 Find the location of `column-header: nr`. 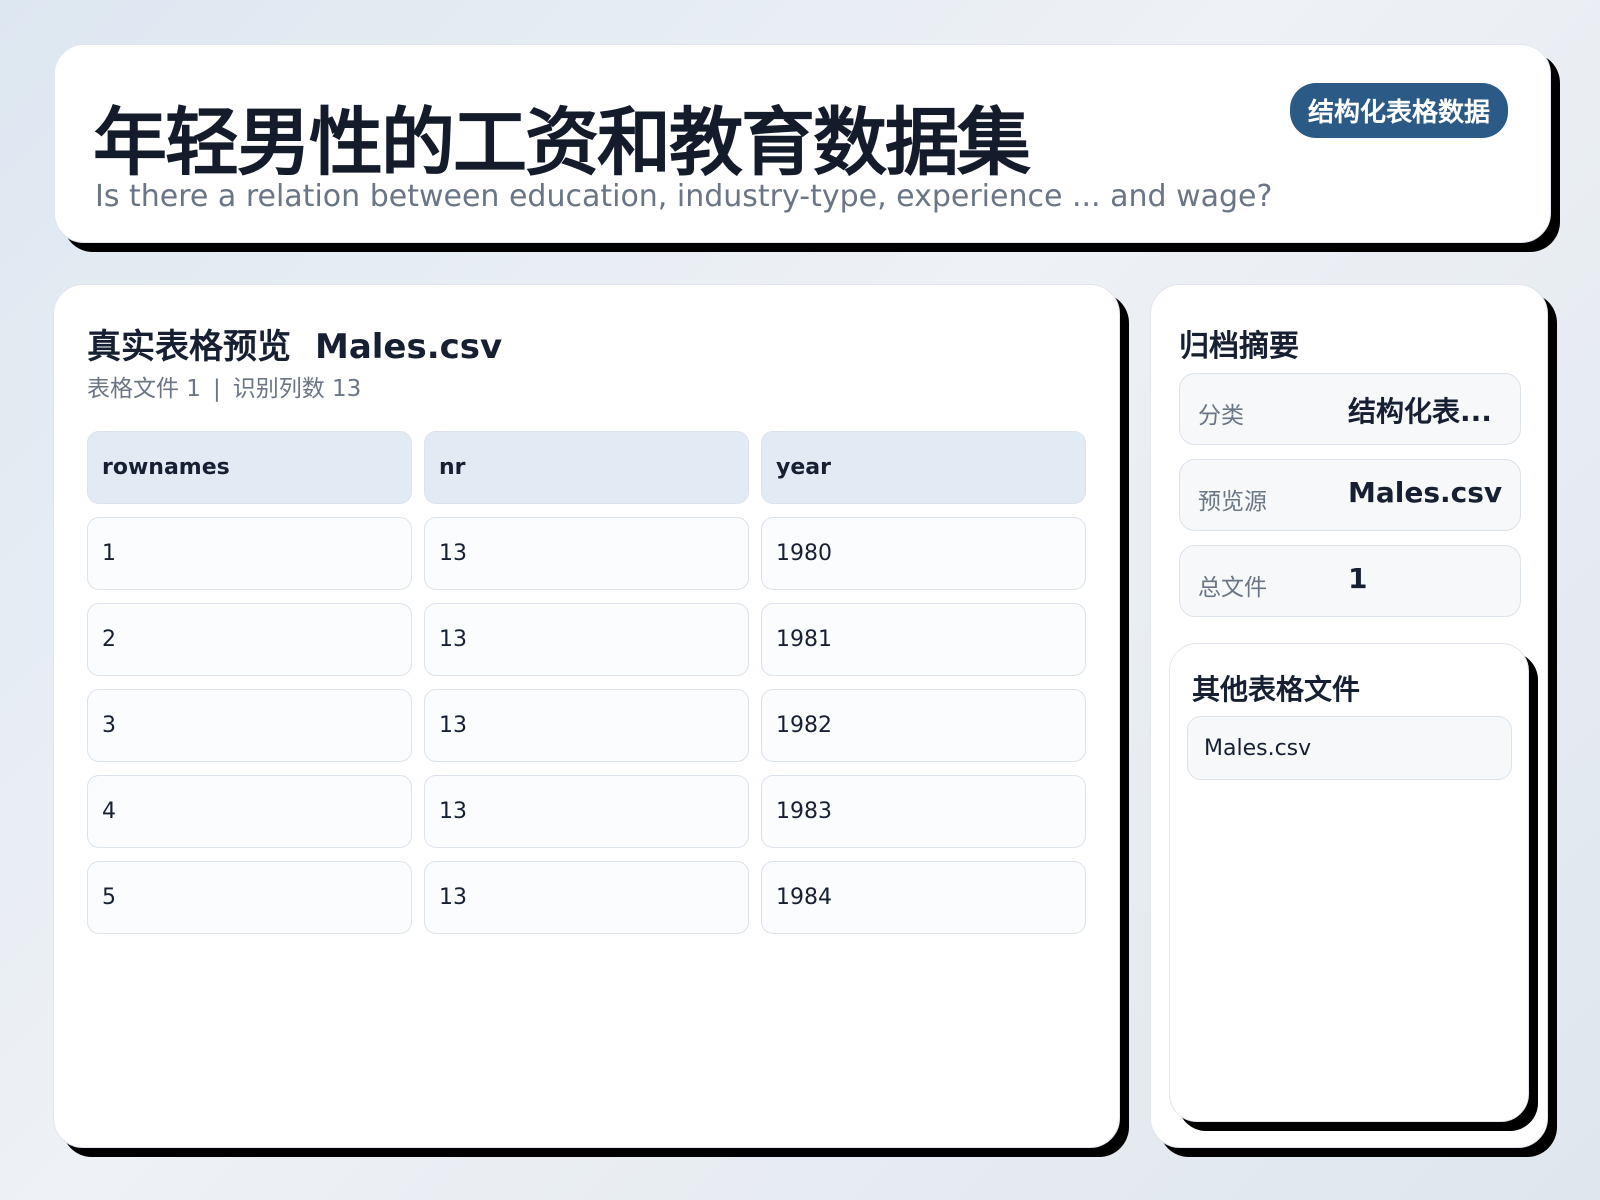

column-header: nr is located at coordinates (586, 467).